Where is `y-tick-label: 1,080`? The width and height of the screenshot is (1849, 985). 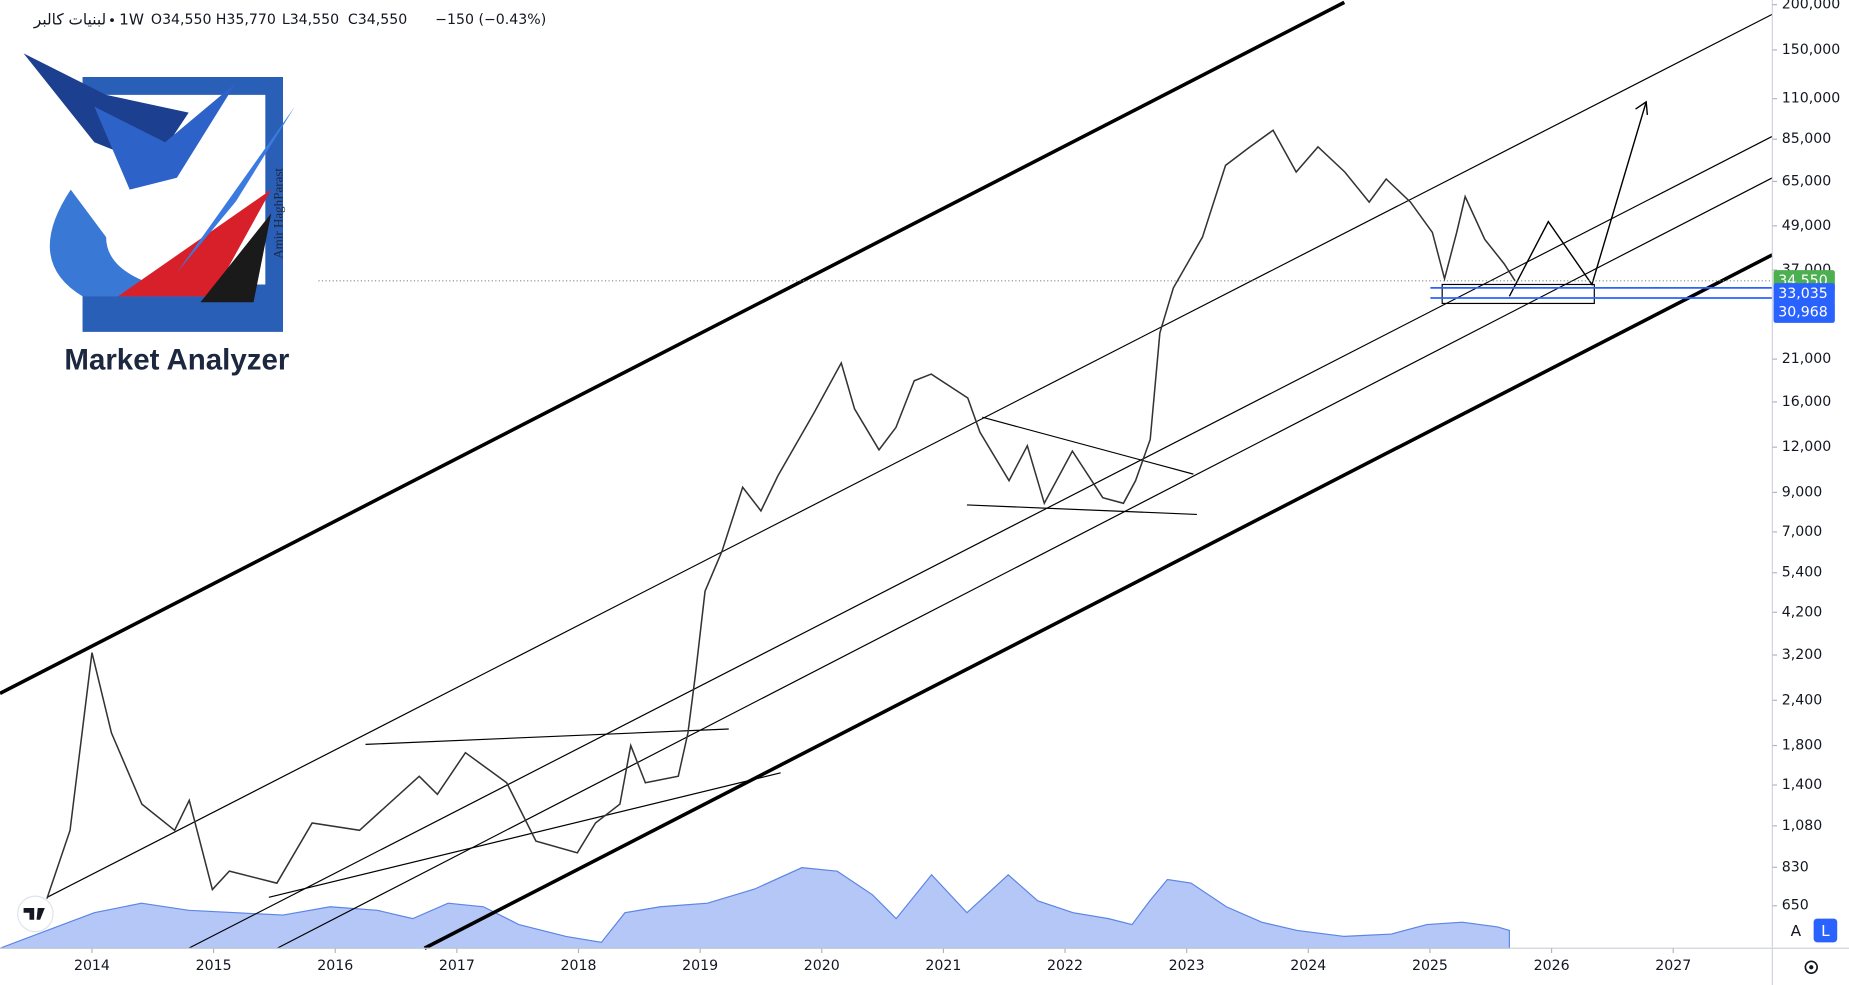
y-tick-label: 1,080 is located at coordinates (1802, 826).